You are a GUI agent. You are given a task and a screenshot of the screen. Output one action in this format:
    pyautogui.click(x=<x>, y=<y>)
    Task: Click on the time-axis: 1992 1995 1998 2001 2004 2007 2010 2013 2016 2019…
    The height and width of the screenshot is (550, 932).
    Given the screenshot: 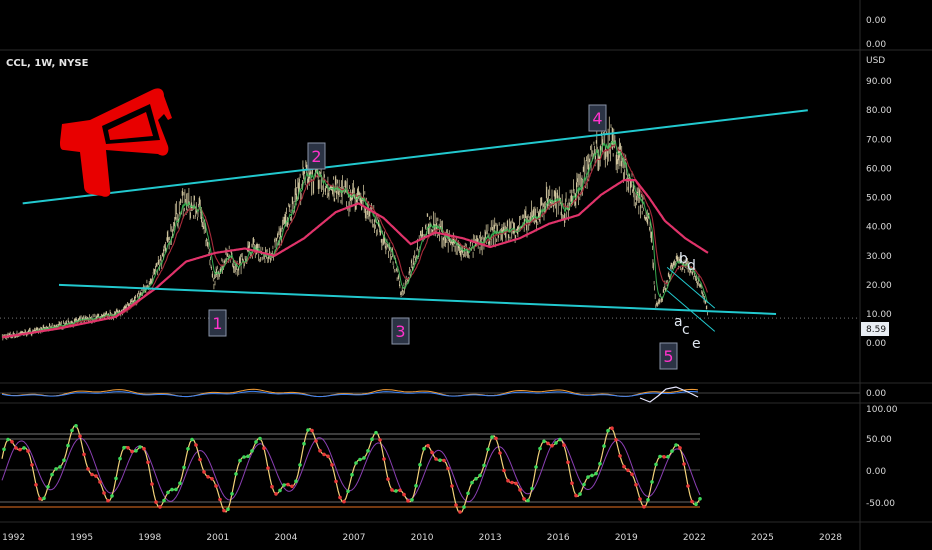 What is the action you would take?
    pyautogui.click(x=422, y=538)
    